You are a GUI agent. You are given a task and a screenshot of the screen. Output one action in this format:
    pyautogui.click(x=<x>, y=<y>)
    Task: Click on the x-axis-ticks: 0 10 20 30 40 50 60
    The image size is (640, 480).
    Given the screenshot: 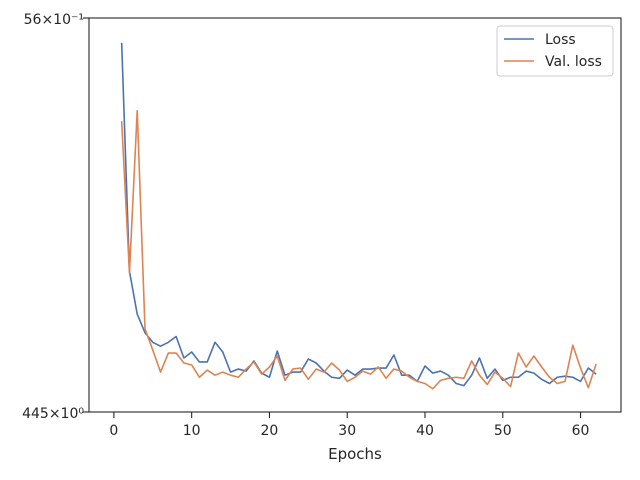 What is the action you would take?
    pyautogui.click(x=349, y=425)
    